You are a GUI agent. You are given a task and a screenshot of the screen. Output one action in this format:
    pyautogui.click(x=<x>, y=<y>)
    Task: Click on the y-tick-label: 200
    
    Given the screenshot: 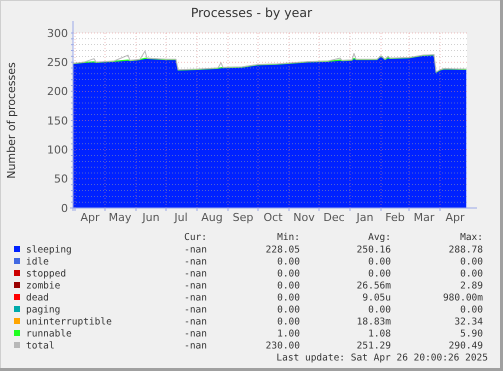 What is the action you would take?
    pyautogui.click(x=57, y=91)
    